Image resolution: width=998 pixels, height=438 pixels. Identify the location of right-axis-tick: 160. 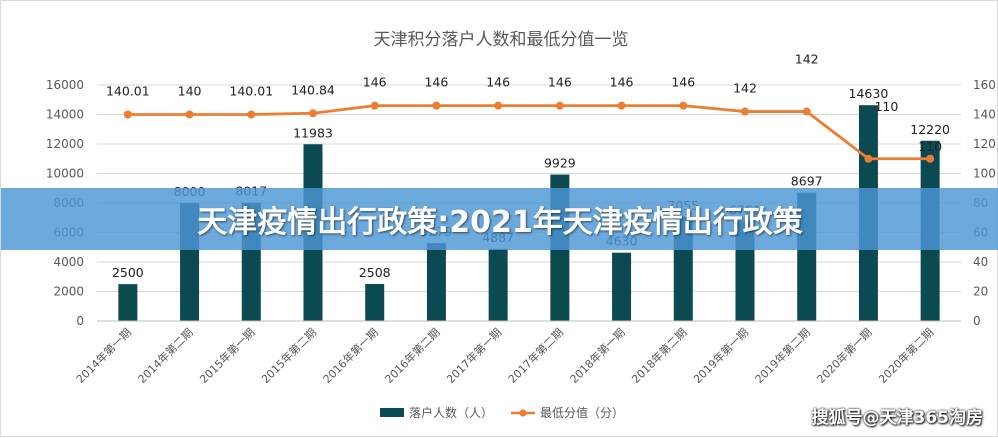
(984, 85).